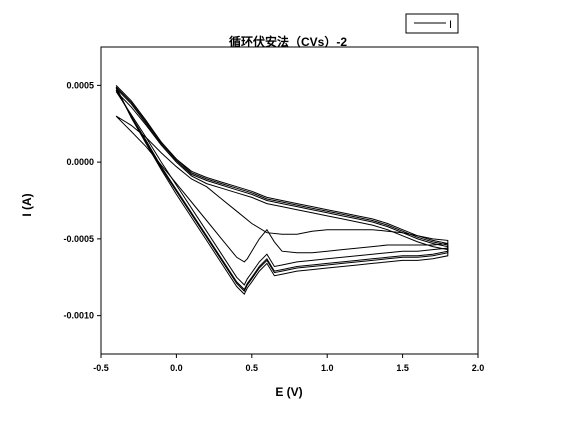  Describe the element at coordinates (402, 368) in the screenshot. I see `x-tick-label: 1.5` at that location.